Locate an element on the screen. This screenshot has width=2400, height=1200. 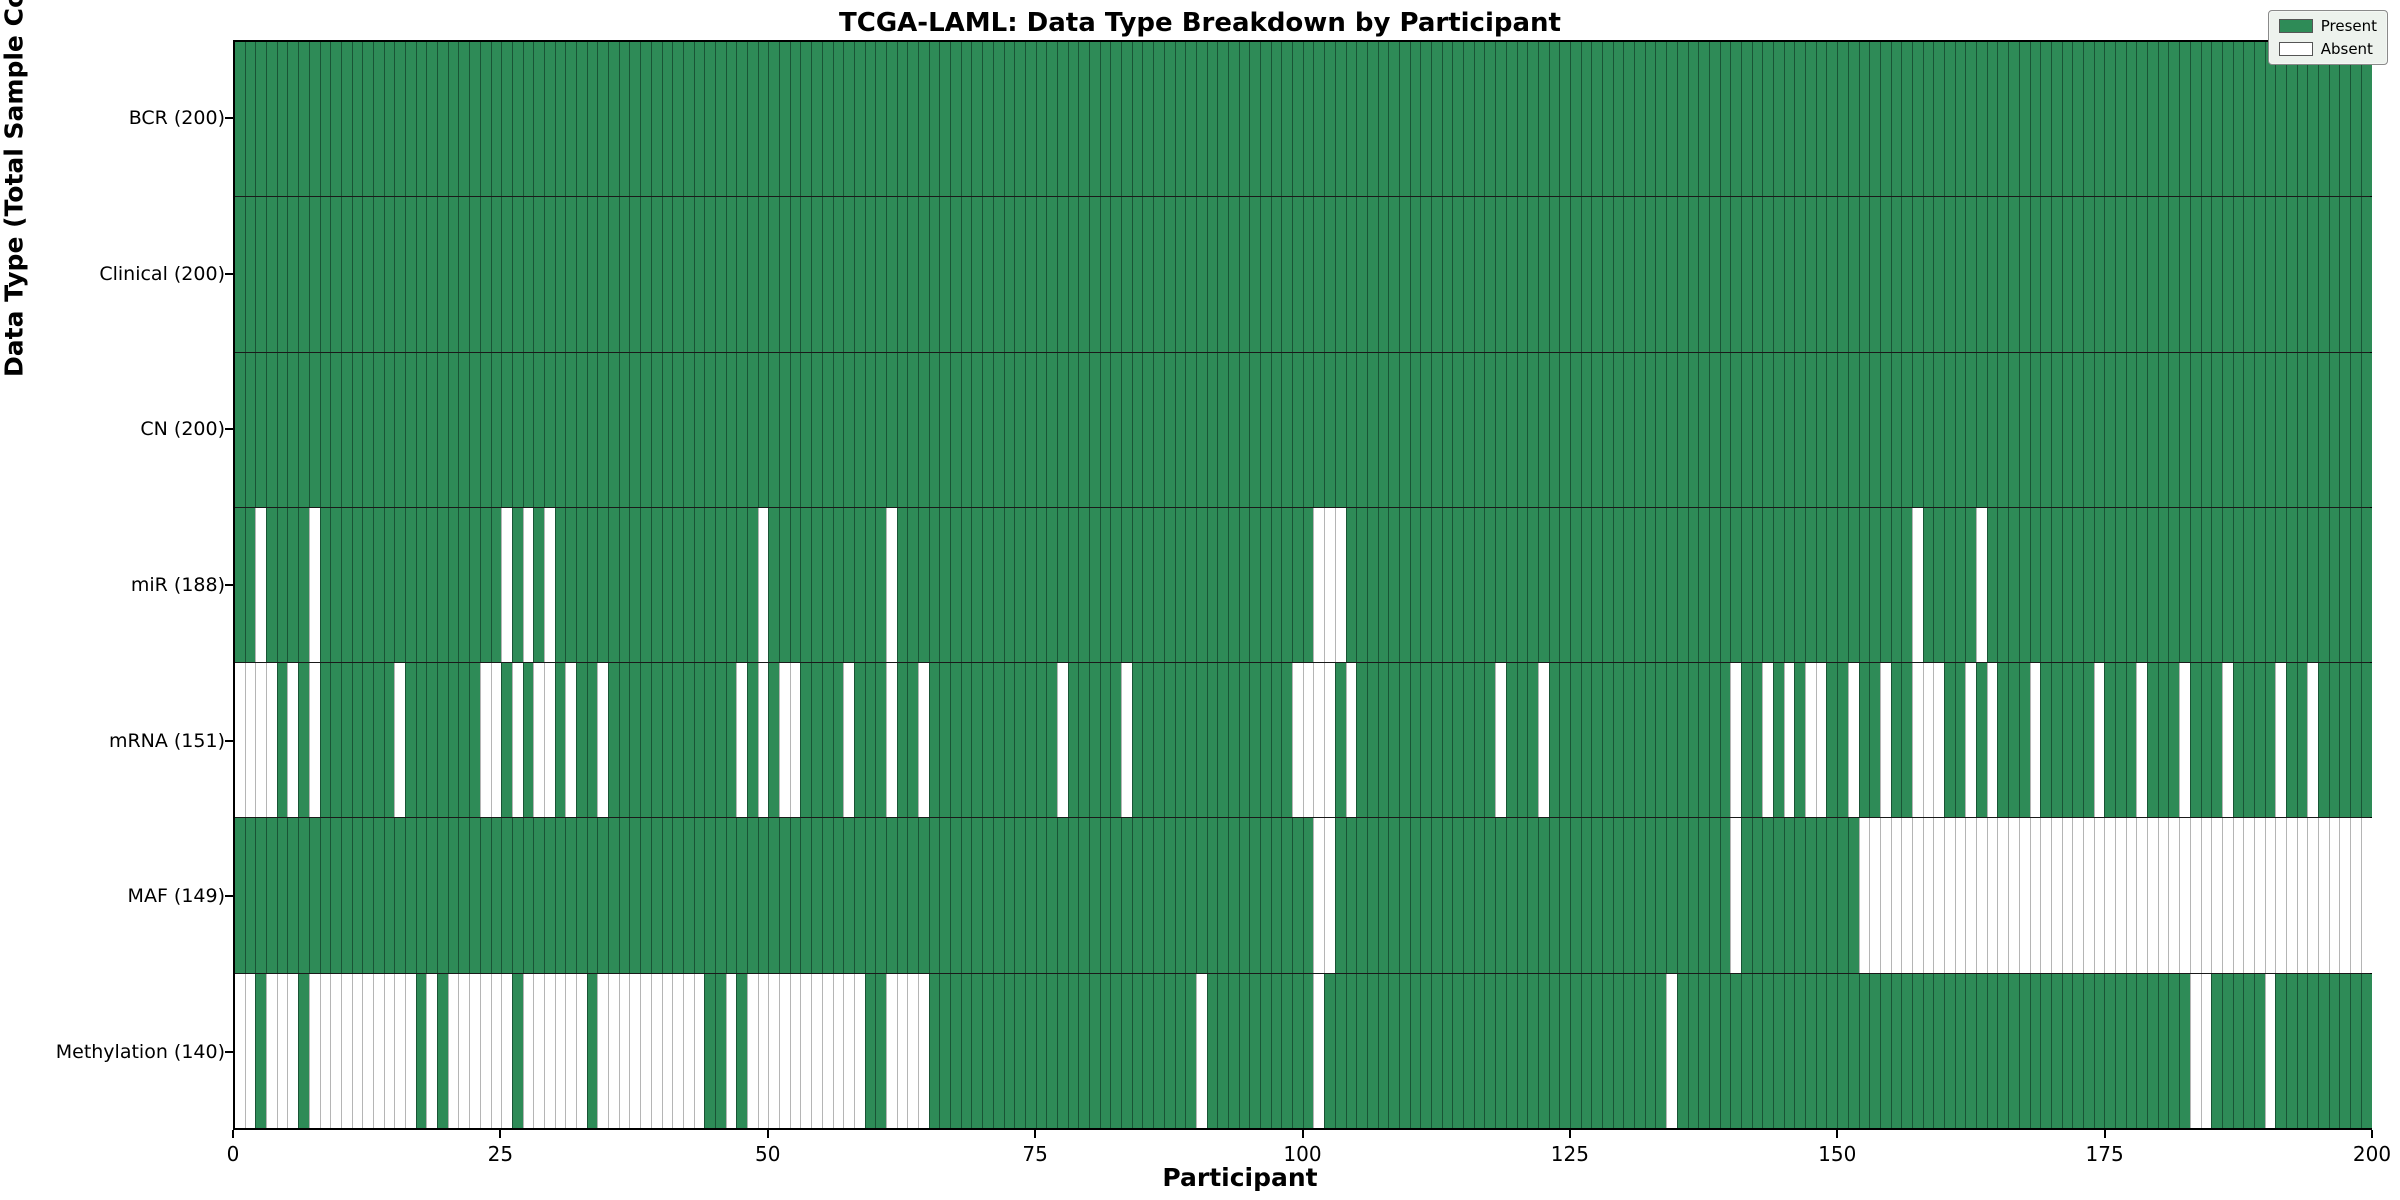
legend-label: Absent is located at coordinates (2346, 49).